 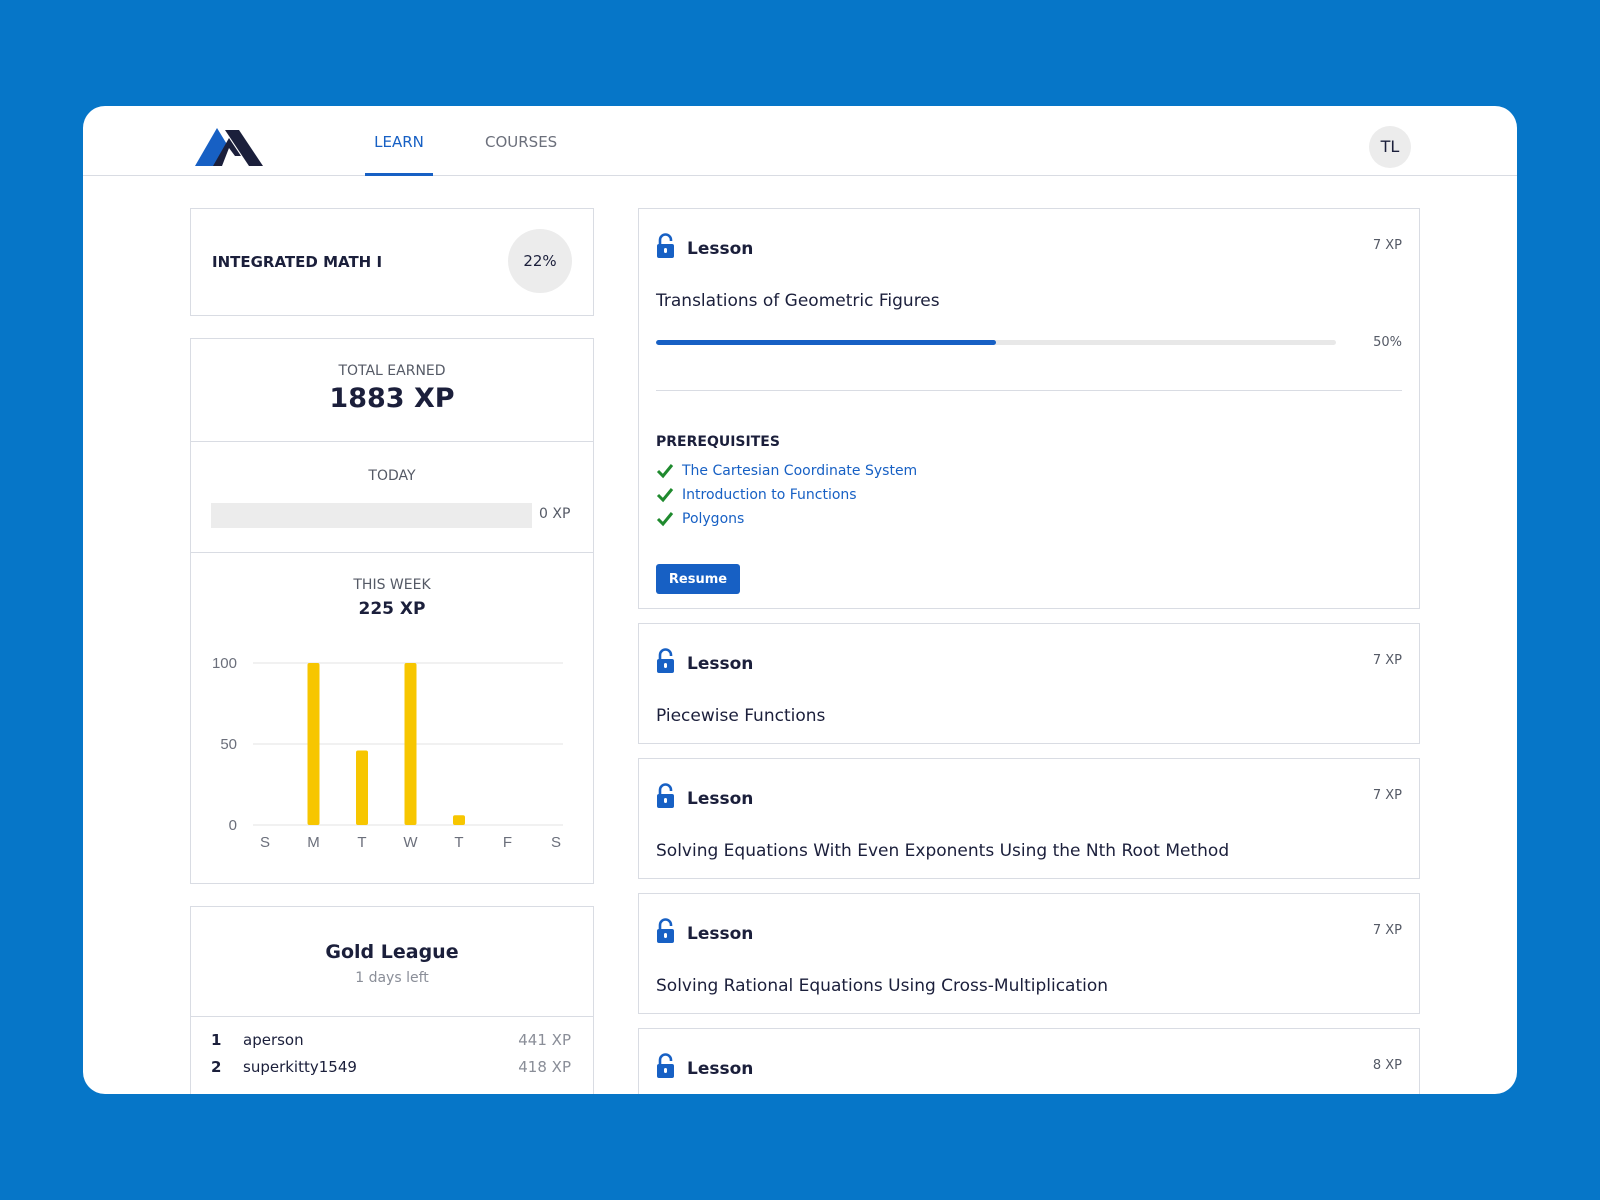 I want to click on lesson-card: Lesson 7 XP Piecewise Functions, so click(x=1029, y=683).